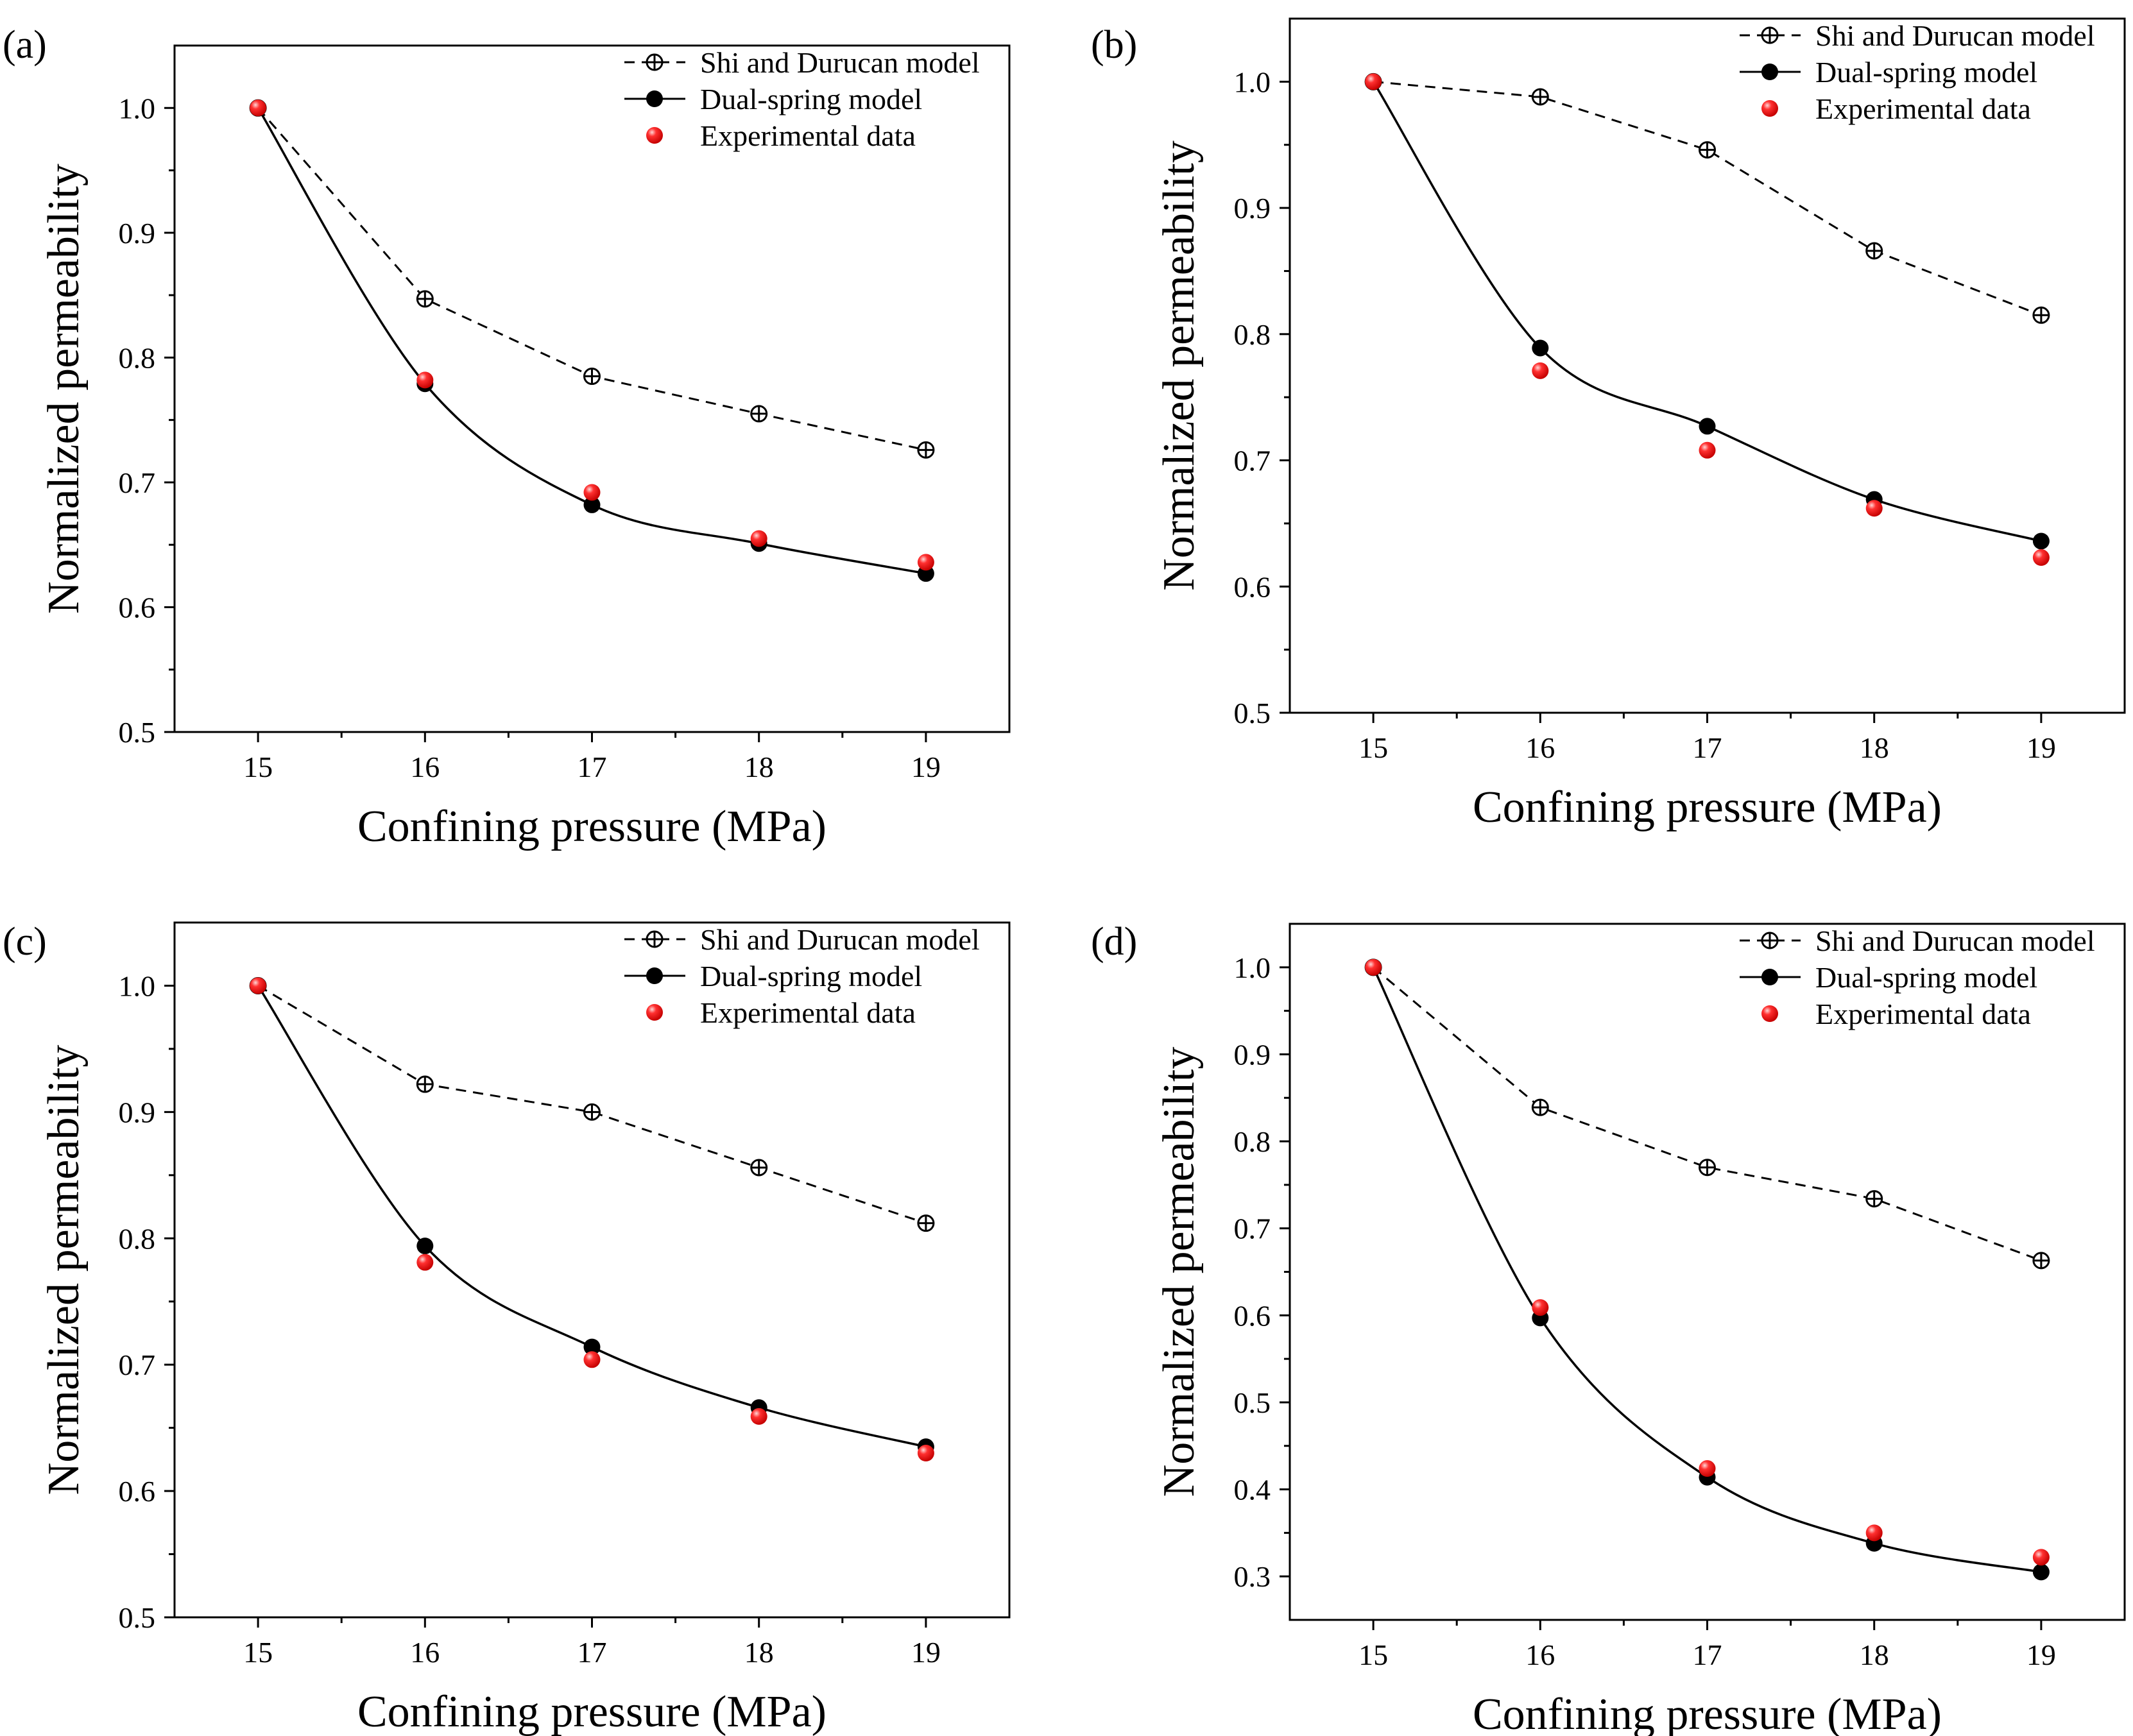  What do you see at coordinates (1252, 1576) in the screenshot?
I see `y-tick-label: 0.3` at bounding box center [1252, 1576].